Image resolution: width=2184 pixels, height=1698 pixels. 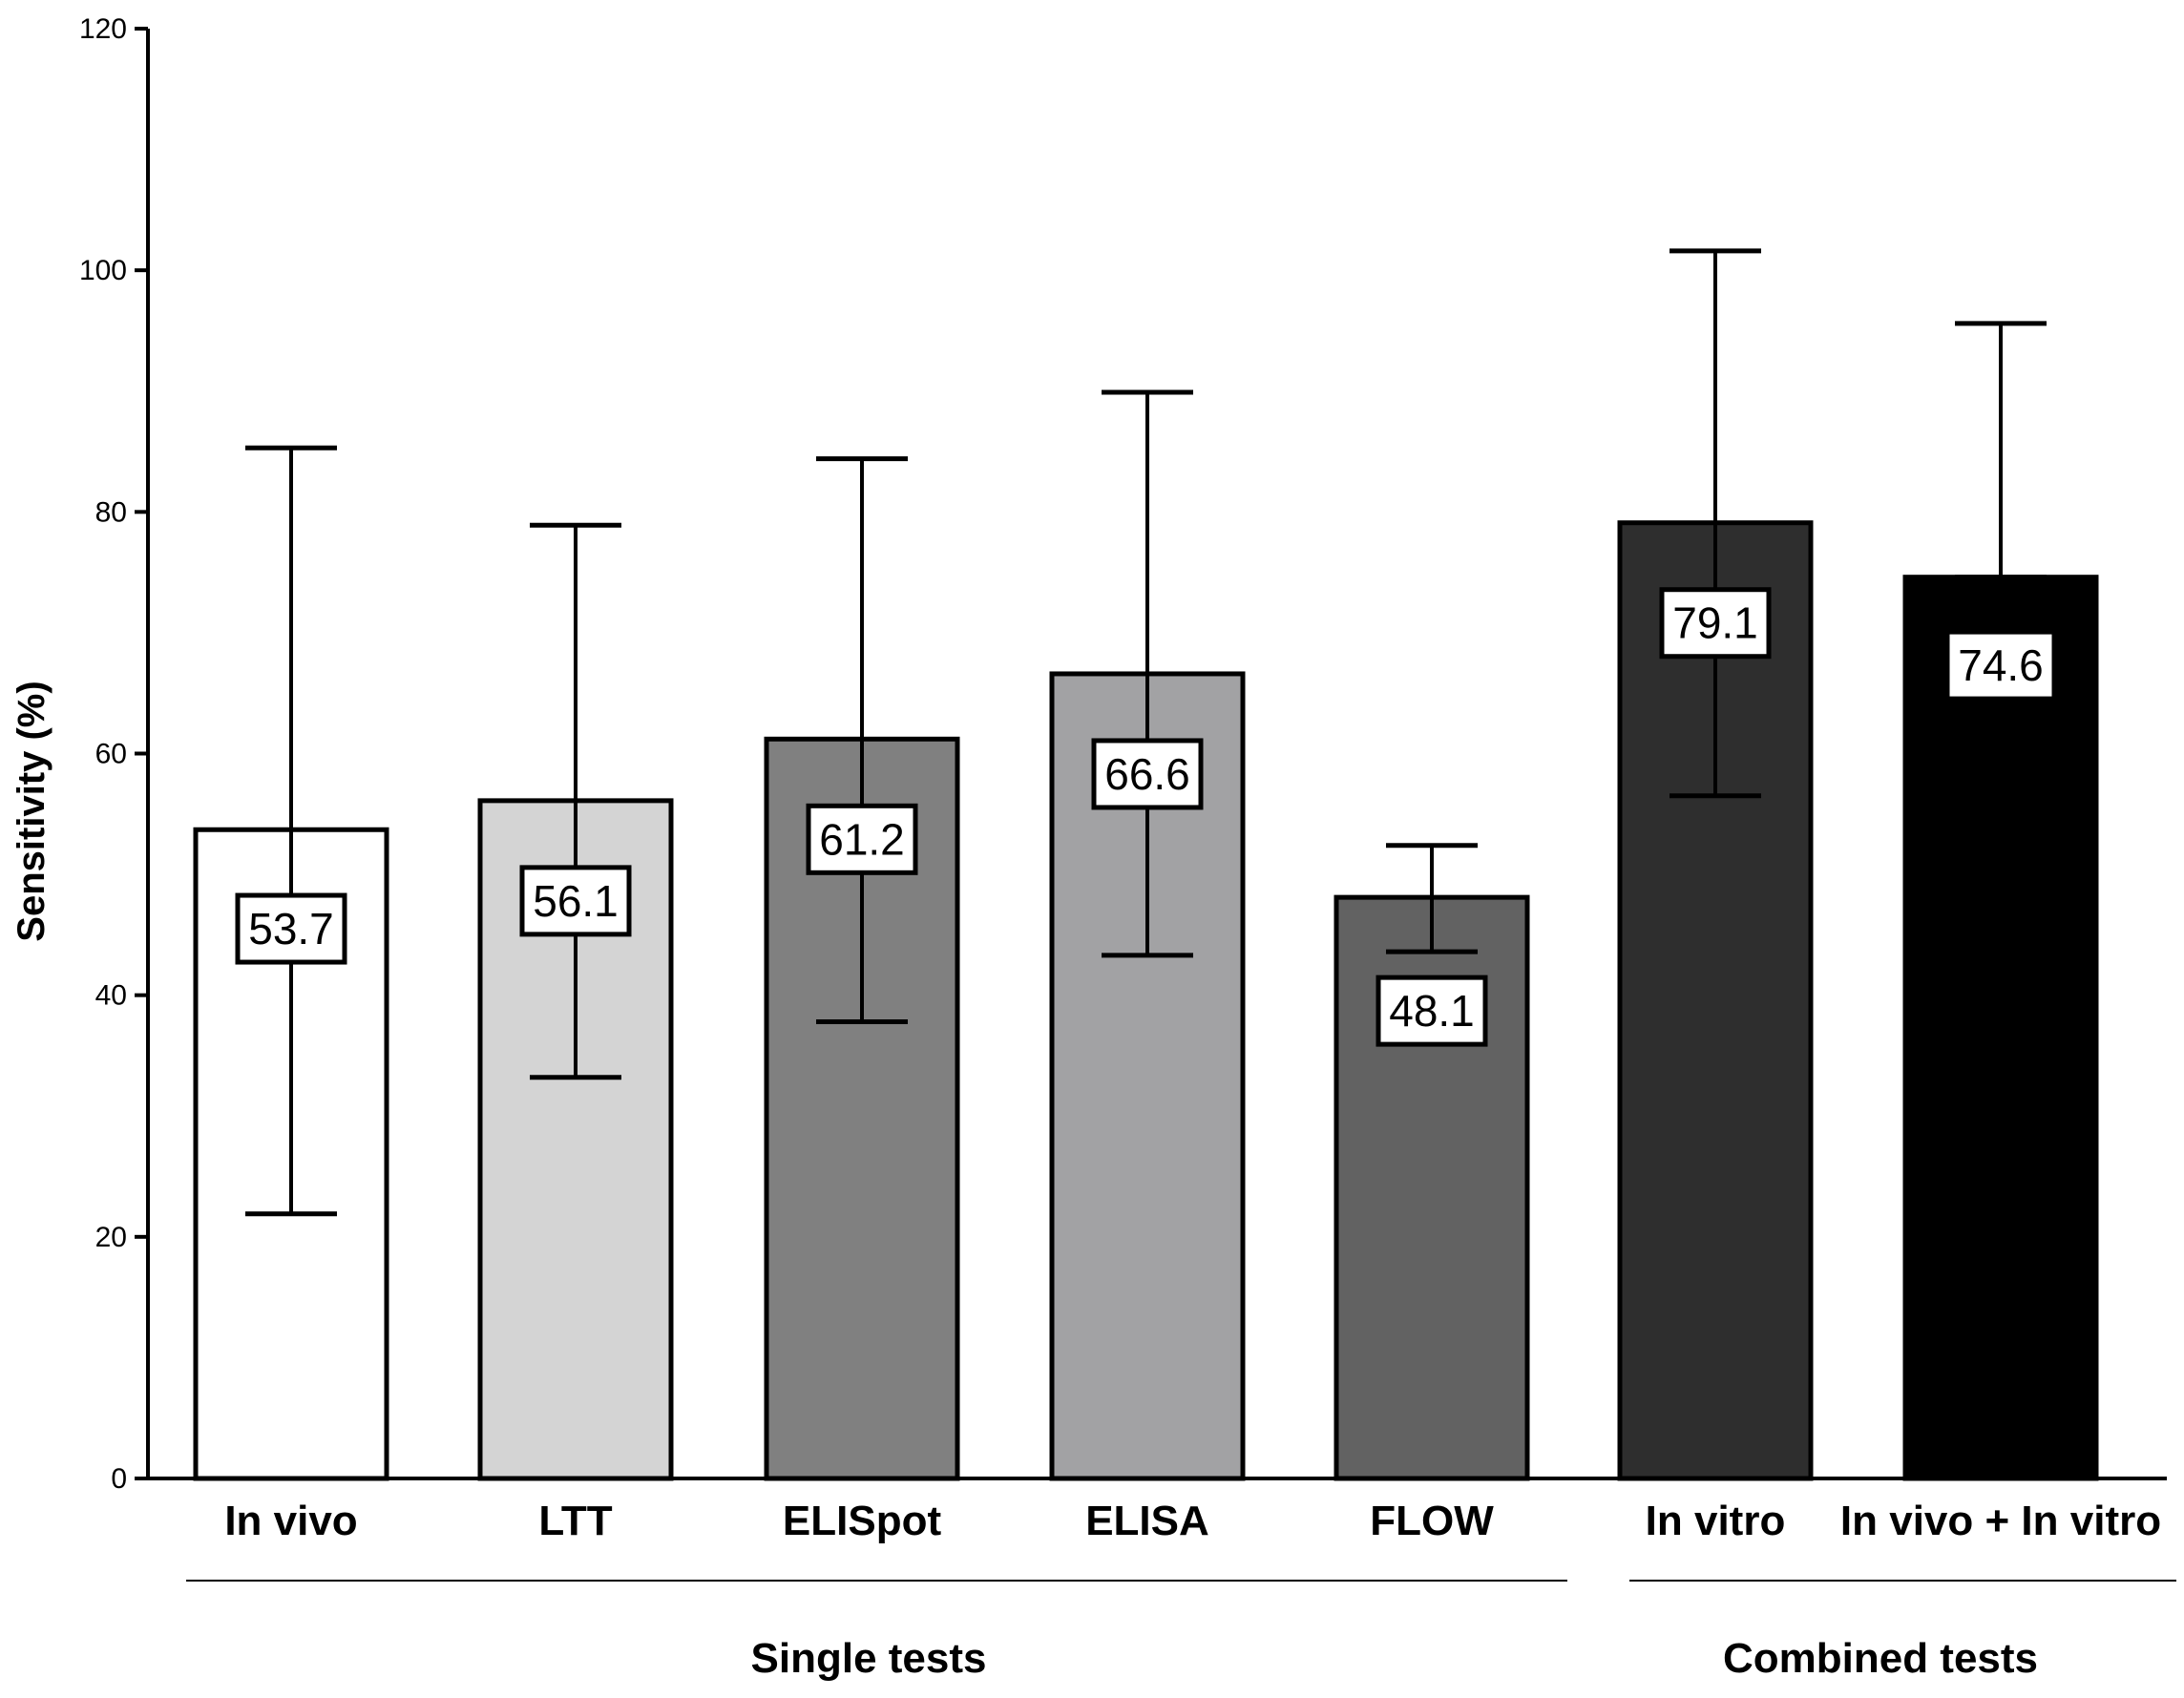 I want to click on value-label: 53.7, so click(x=291, y=929).